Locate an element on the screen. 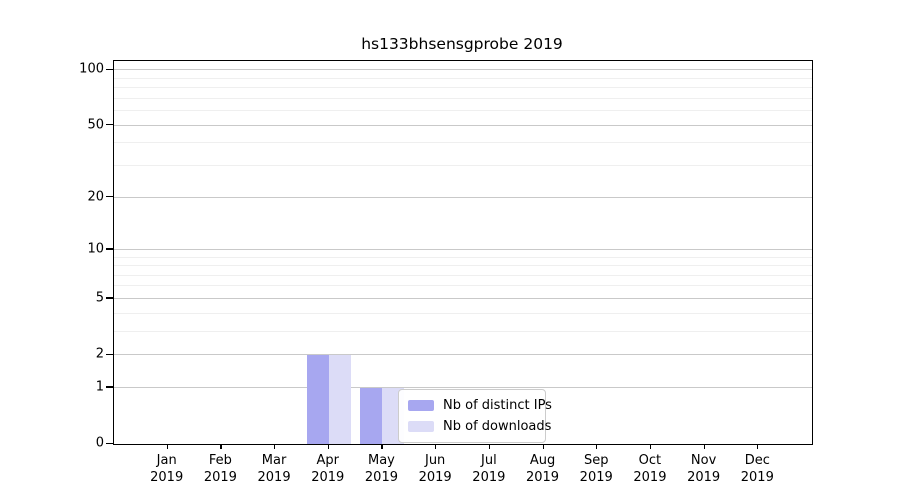 The height and width of the screenshot is (500, 900). x-axis-tick-label: May 2019 is located at coordinates (381, 469).